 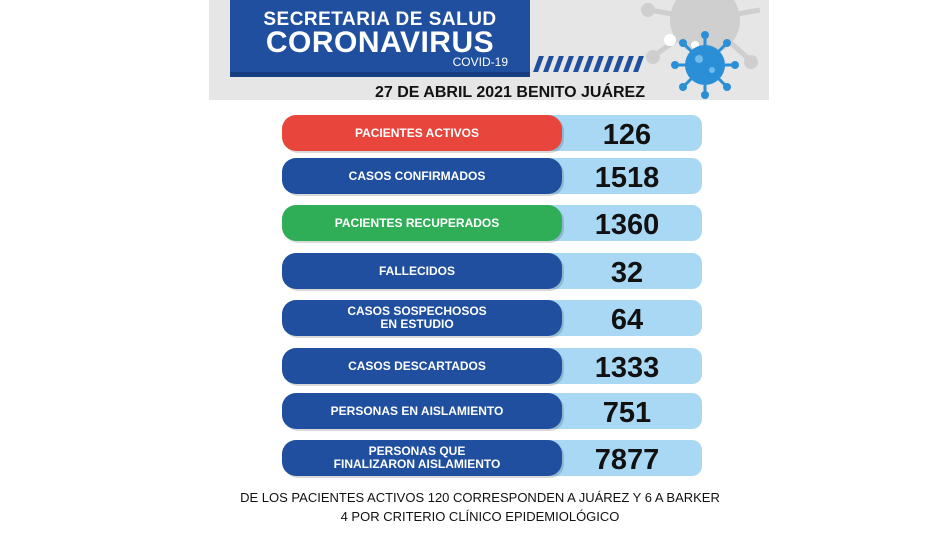 I want to click on row-label: PACIENTES ACTIVOS, so click(x=416, y=132).